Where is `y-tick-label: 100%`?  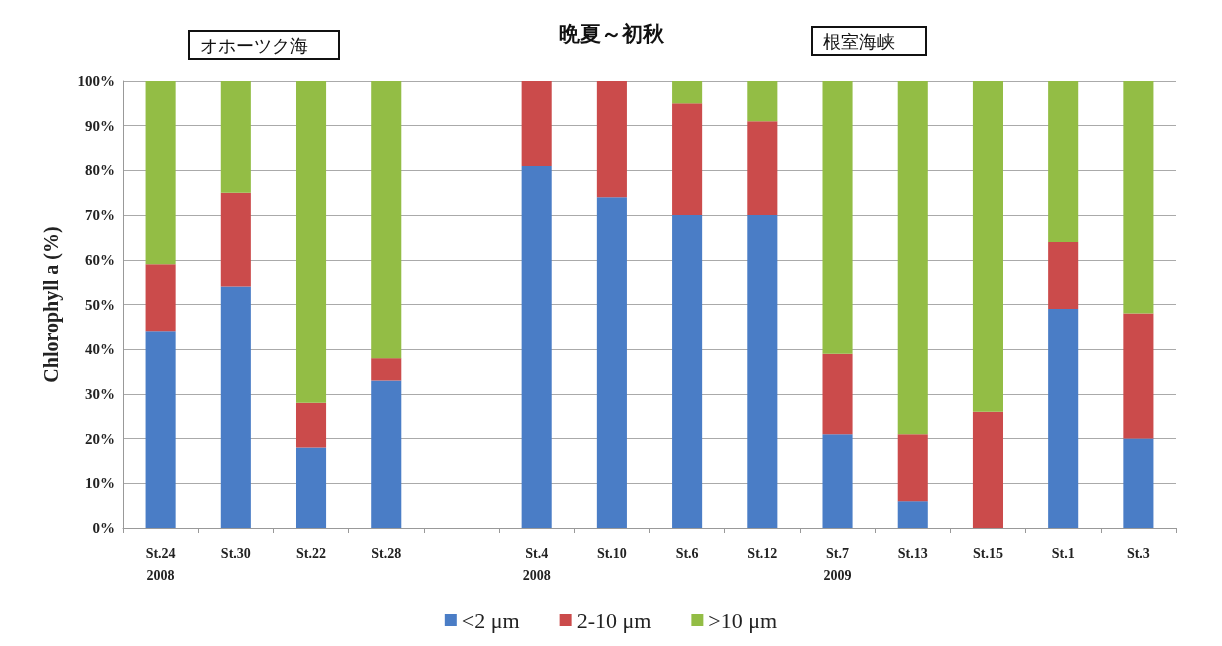
y-tick-label: 100% is located at coordinates (96, 81).